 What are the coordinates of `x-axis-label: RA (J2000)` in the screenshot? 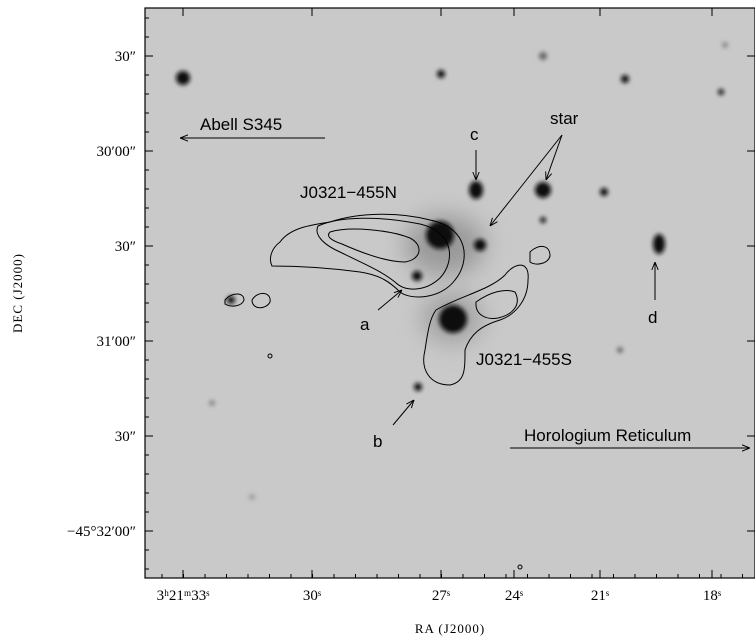 It's located at (450, 628).